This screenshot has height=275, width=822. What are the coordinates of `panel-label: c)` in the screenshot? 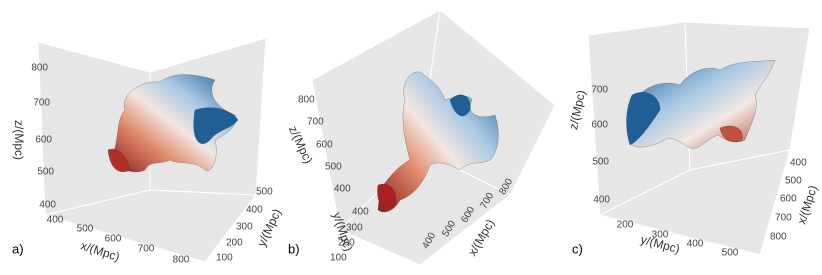 It's located at (577, 248).